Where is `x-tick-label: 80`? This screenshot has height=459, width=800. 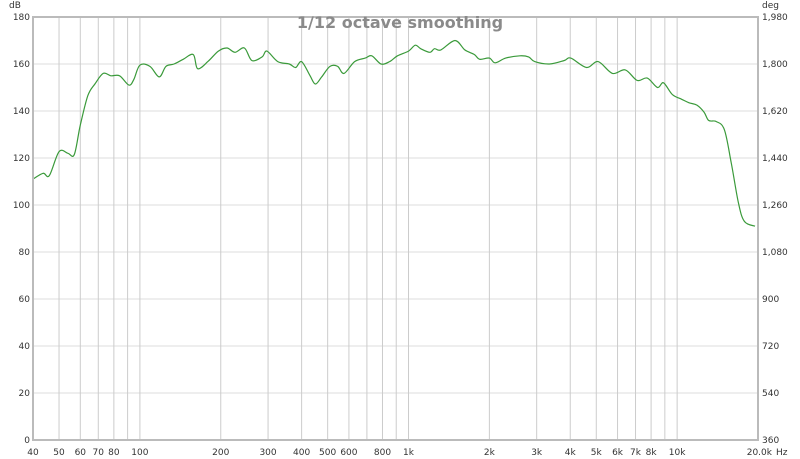 x-tick-label: 80 is located at coordinates (114, 453).